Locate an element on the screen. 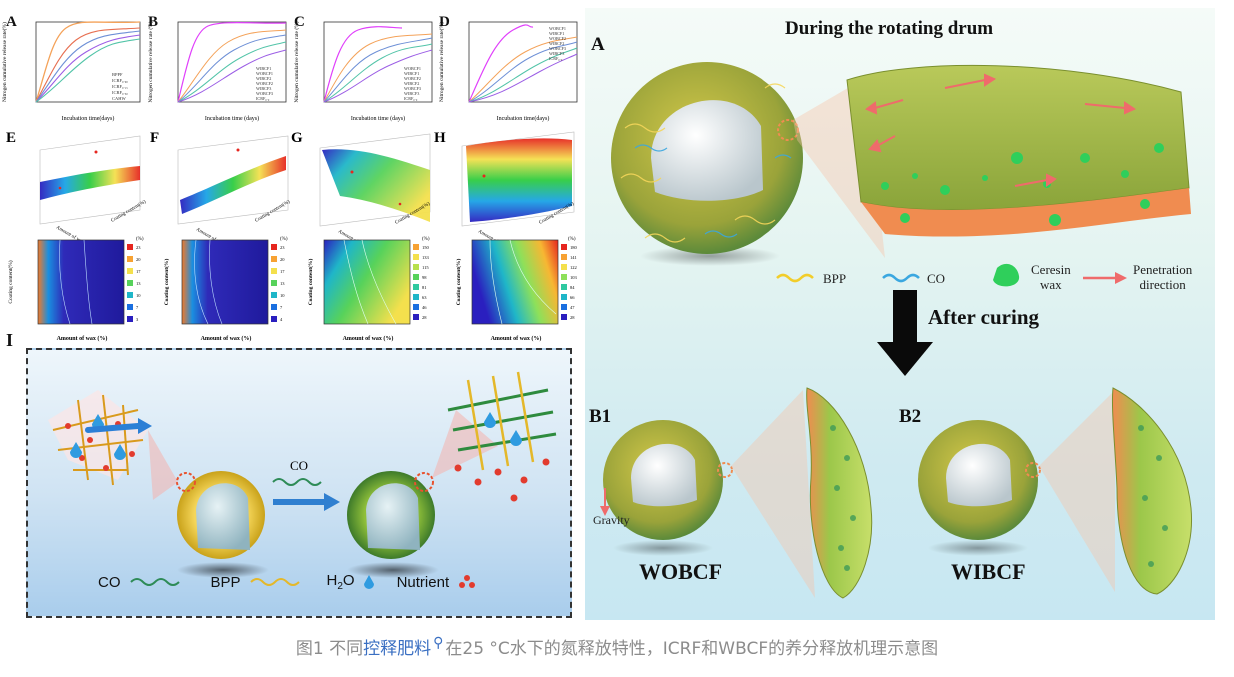 This screenshot has width=1234, height=677. legend-a-4: CAHW is located at coordinates (119, 98).